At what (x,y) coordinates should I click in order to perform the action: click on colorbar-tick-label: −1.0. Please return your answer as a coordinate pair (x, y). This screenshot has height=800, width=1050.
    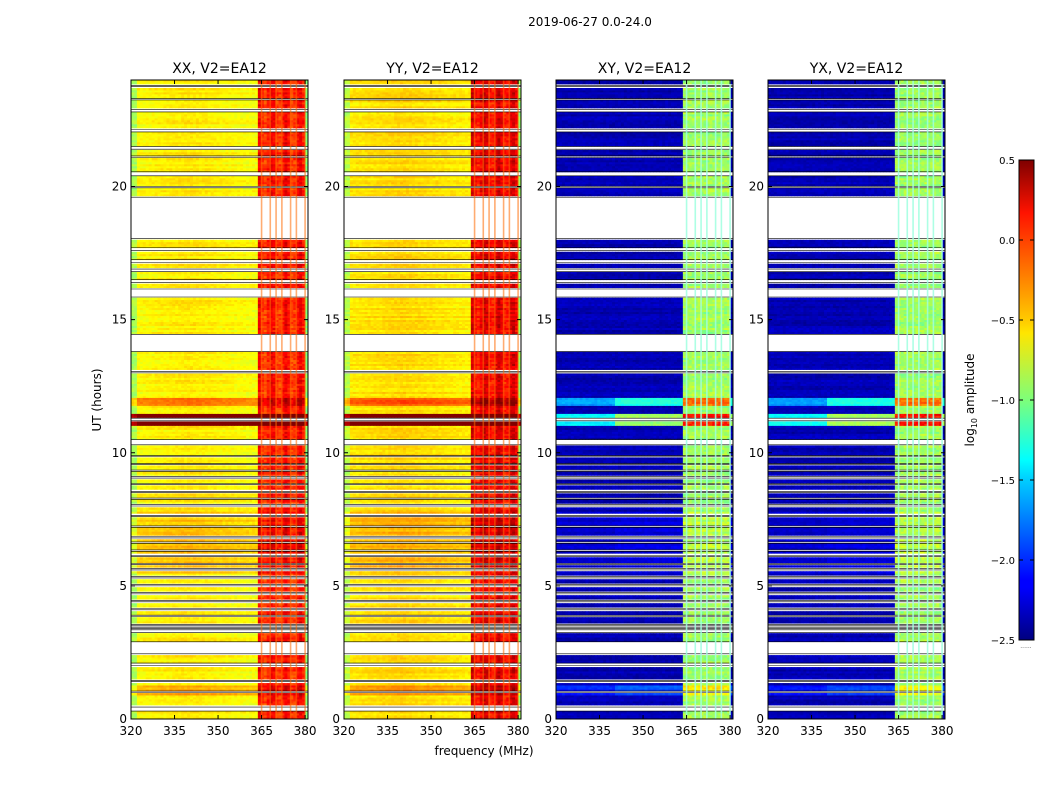
    Looking at the image, I should click on (1003, 401).